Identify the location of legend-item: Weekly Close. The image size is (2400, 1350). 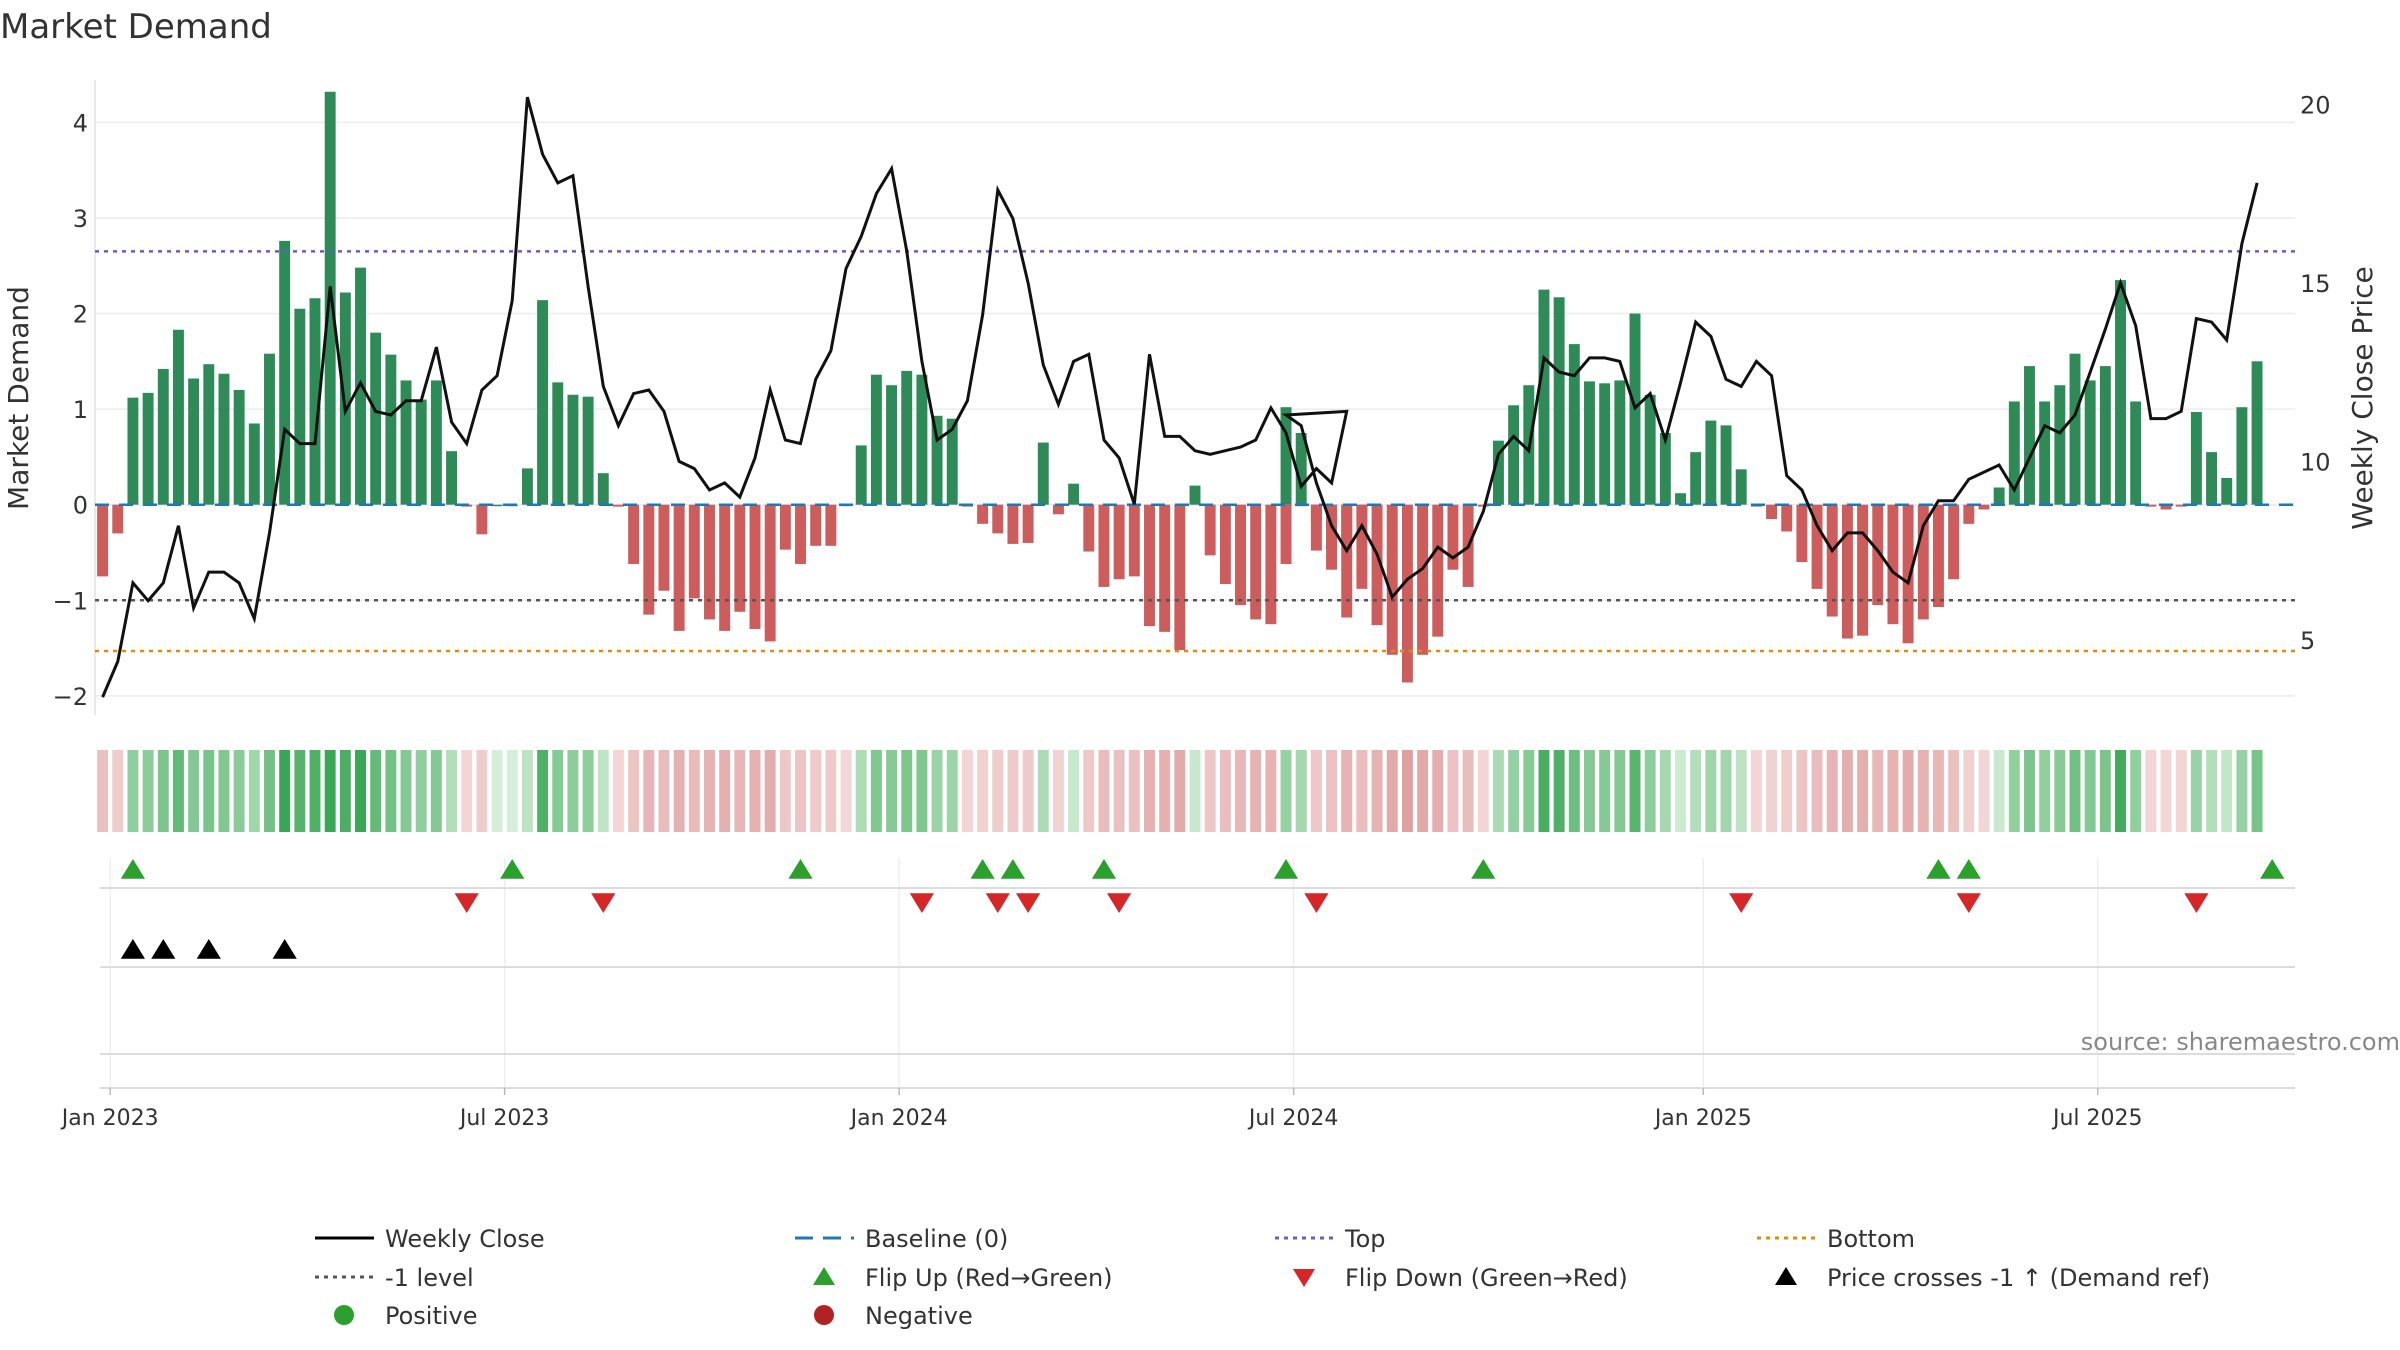
(430, 1239).